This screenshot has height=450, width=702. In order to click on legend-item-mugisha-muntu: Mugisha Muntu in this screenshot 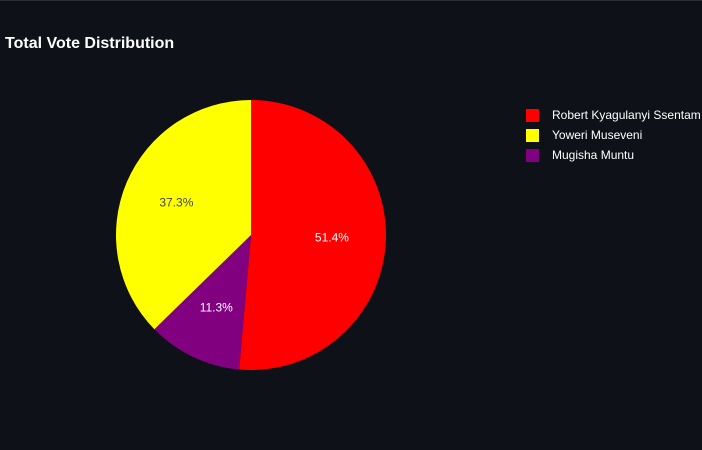, I will do `click(613, 155)`.